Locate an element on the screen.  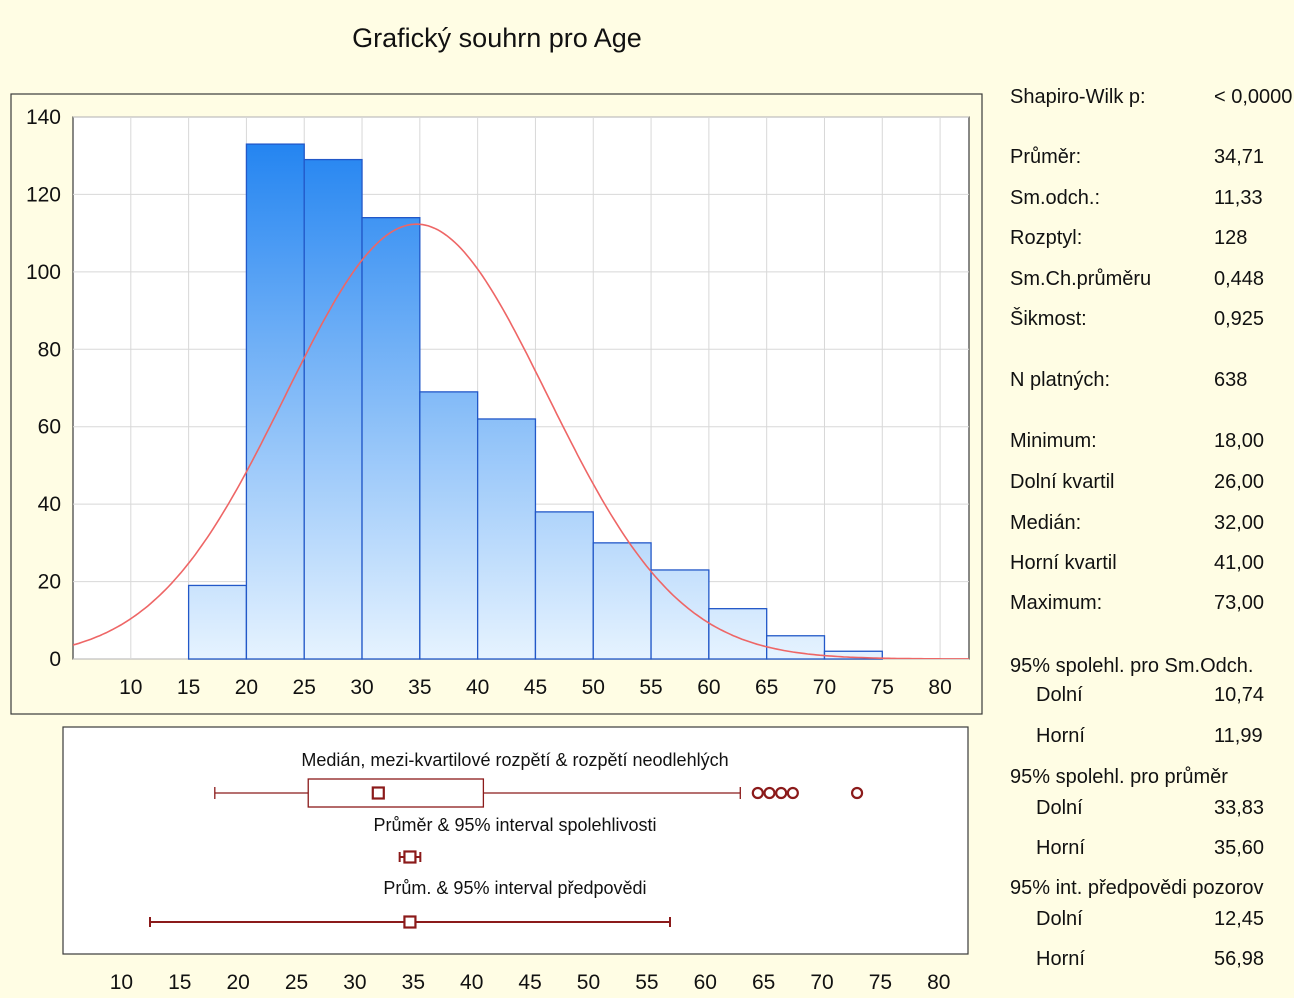
histogram-x-axis: 10 15 20 25 30 35 40 45 50 55 60 65 70 75 80 is located at coordinates (535, 687).